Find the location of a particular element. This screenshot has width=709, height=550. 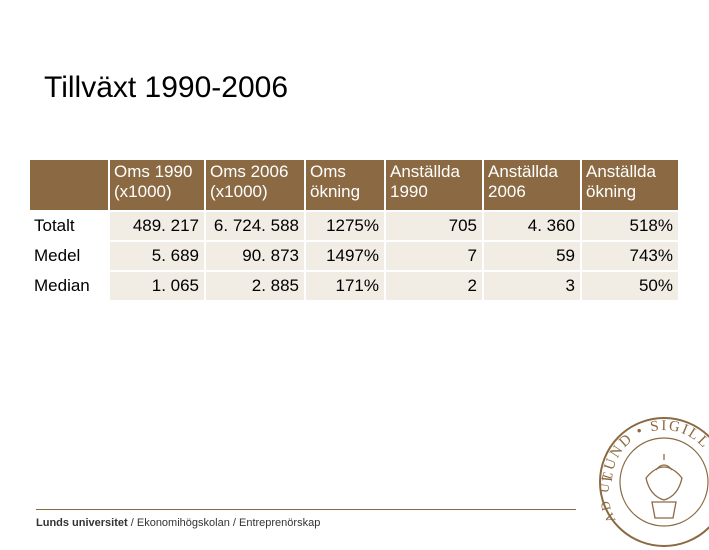

header-oms-1990: Oms 1990 (x1000) is located at coordinates (158, 185).